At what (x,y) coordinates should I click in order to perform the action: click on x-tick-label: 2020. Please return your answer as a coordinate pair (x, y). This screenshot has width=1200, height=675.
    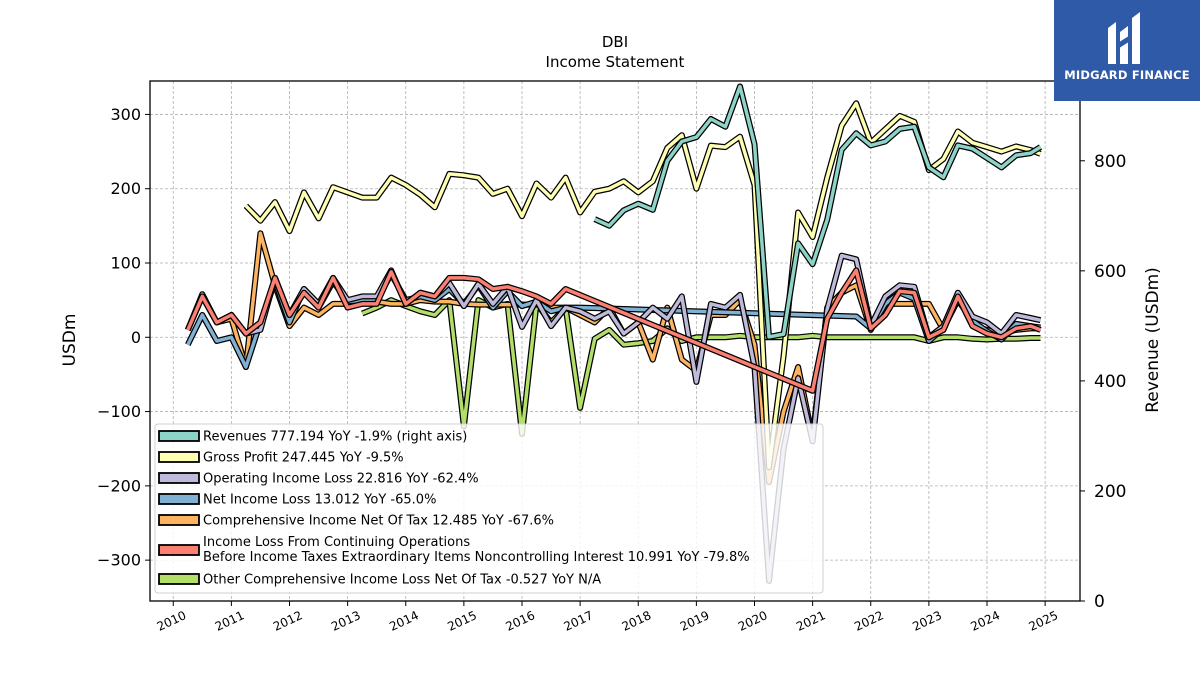
    Looking at the image, I should click on (753, 621).